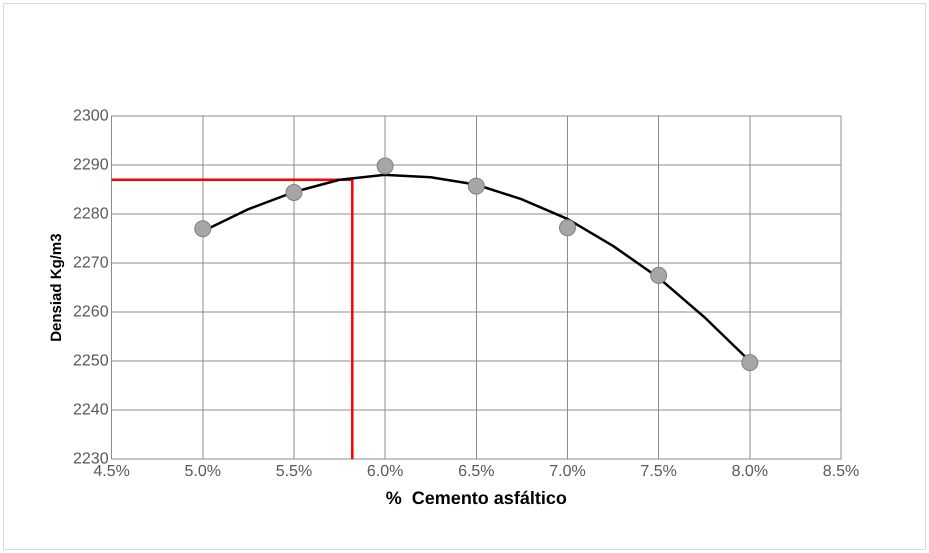 The width and height of the screenshot is (929, 553). Describe the element at coordinates (91, 263) in the screenshot. I see `y-tick-label: 2270` at that location.